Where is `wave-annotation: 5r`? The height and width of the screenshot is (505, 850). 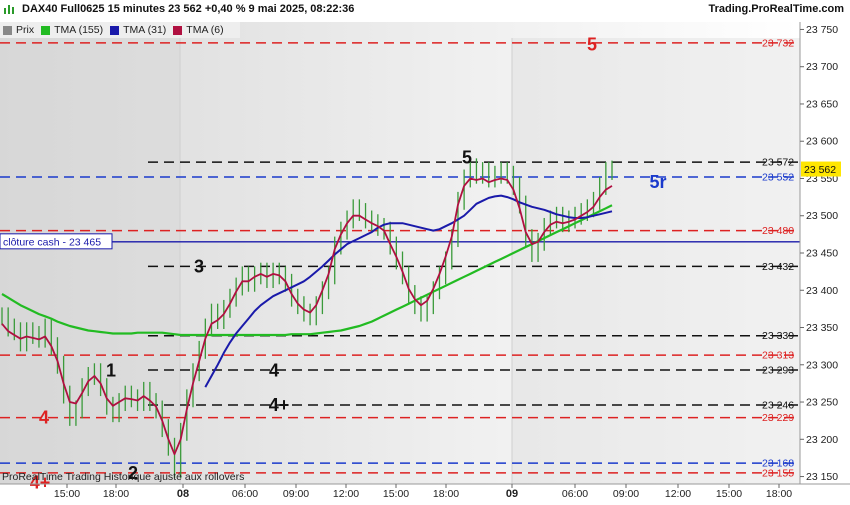
wave-annotation: 5r is located at coordinates (657, 182).